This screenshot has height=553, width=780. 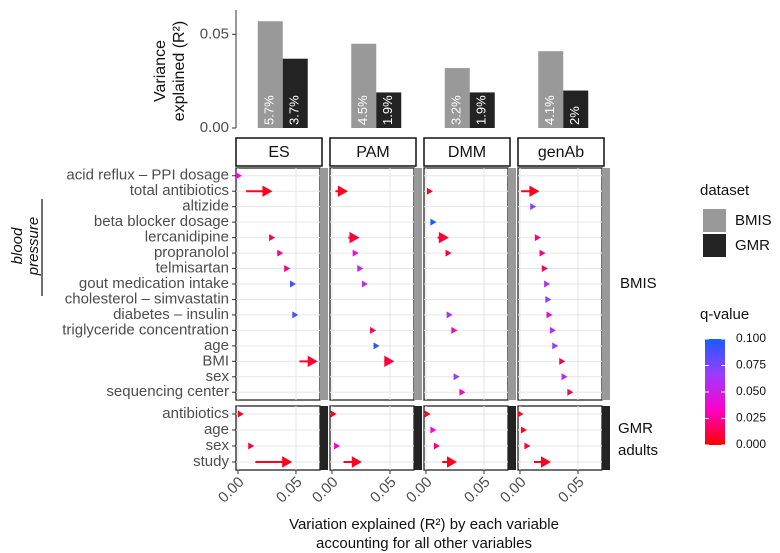 I want to click on group-annotation: blood pressure, so click(x=25, y=246).